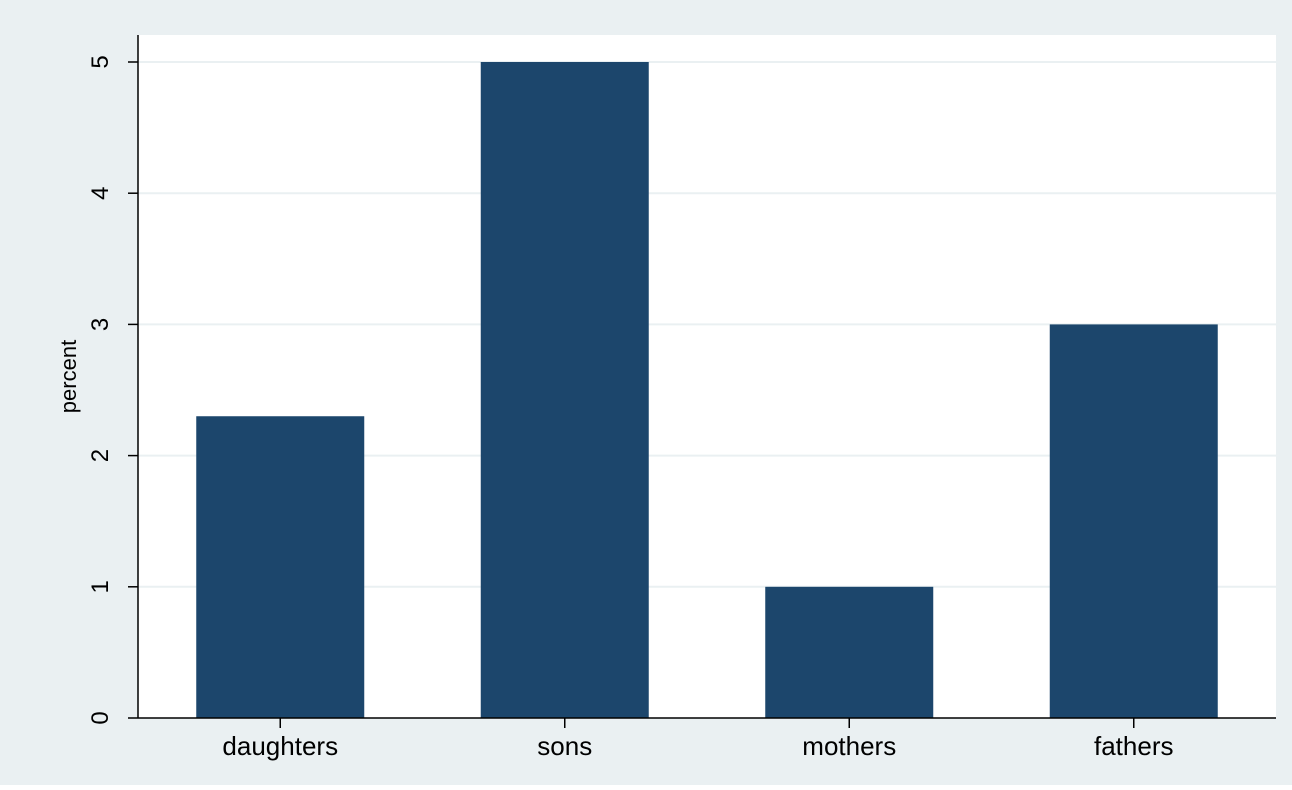 The image size is (1292, 790). Describe the element at coordinates (100, 717) in the screenshot. I see `y-tick-label: 0` at that location.